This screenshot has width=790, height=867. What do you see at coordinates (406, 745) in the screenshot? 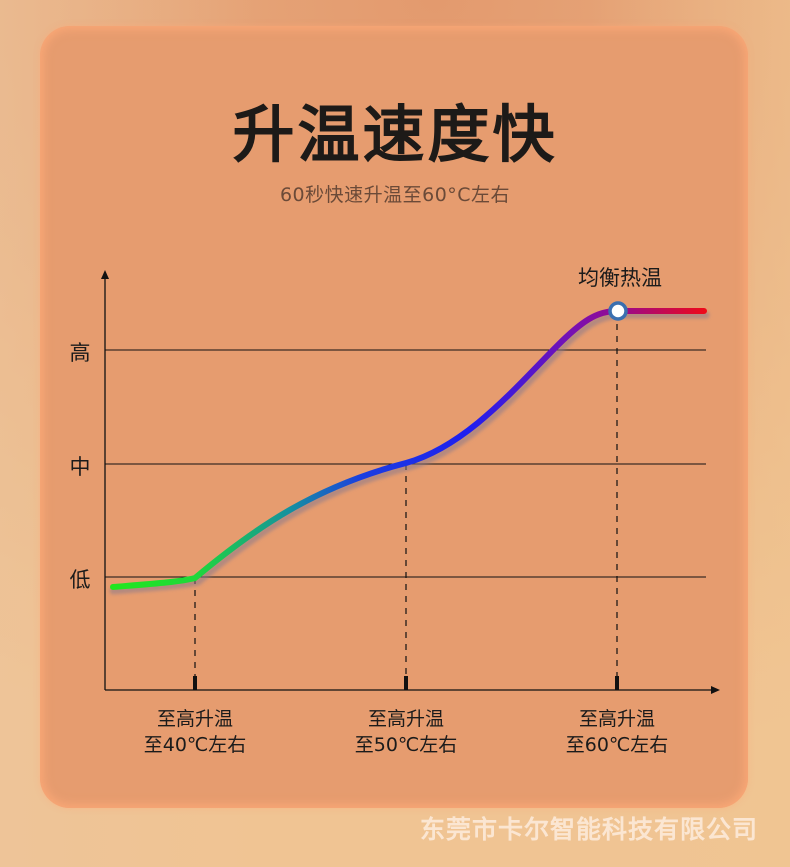
I see `x-label-50-line2: 至50℃左右` at bounding box center [406, 745].